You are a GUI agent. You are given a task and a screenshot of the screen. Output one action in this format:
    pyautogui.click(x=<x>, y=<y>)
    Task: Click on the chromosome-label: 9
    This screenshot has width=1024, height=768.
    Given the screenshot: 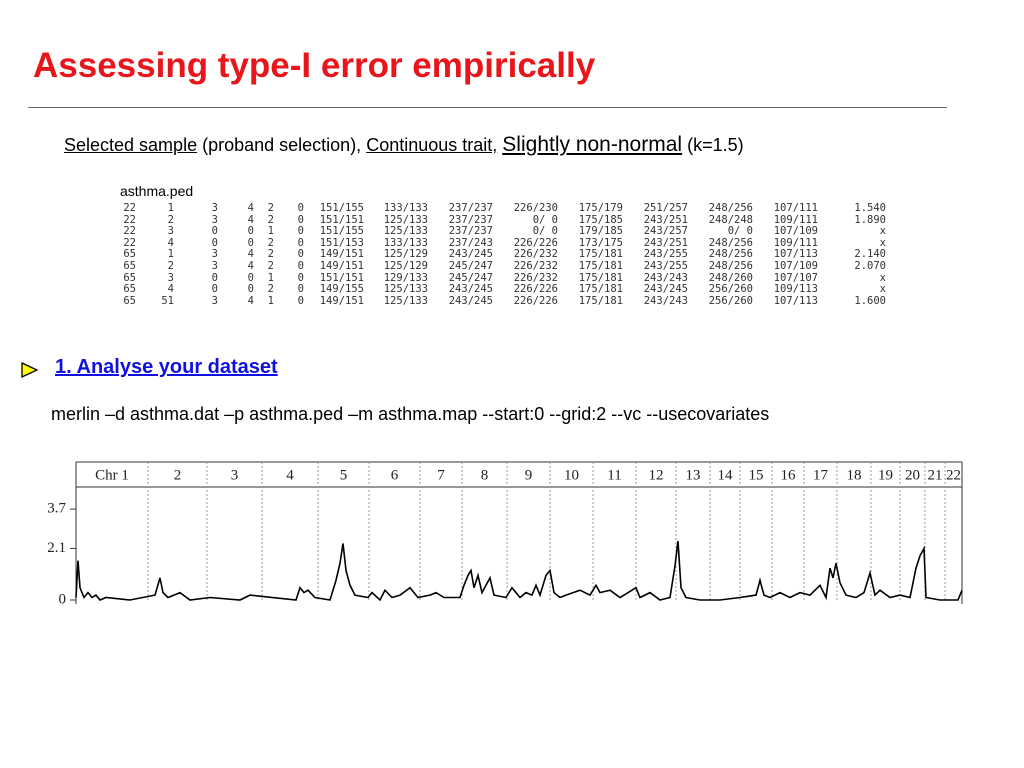 What is the action you would take?
    pyautogui.click(x=529, y=475)
    